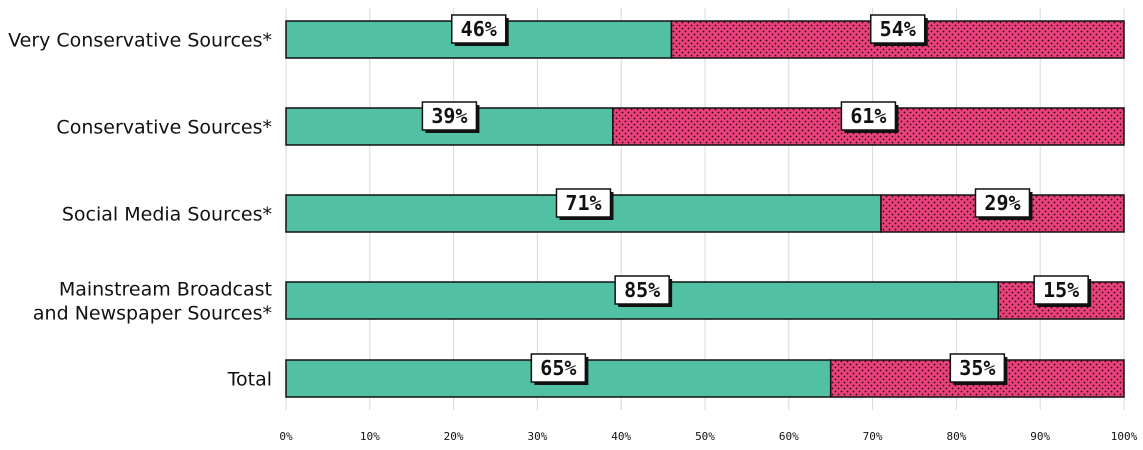 The width and height of the screenshot is (1143, 450). I want to click on data-label-series-1: 39%, so click(449, 116).